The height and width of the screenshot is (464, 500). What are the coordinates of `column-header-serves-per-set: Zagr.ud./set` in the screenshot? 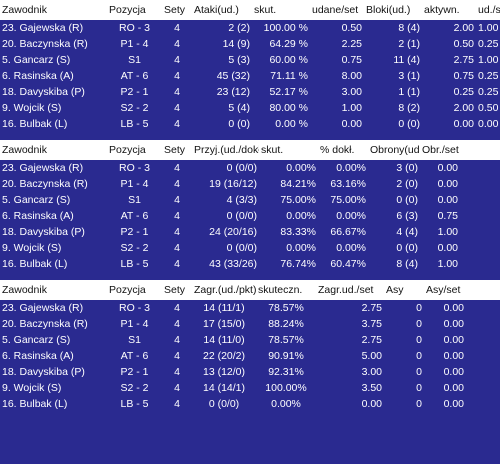 It's located at (346, 290).